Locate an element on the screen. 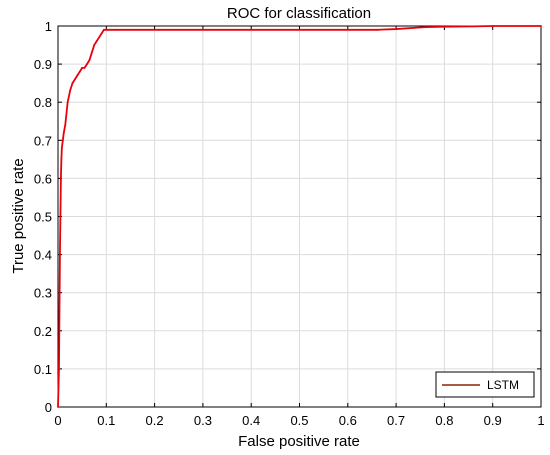 Image resolution: width=550 pixels, height=455 pixels. x-tick-label: 0.5 is located at coordinates (299, 420).